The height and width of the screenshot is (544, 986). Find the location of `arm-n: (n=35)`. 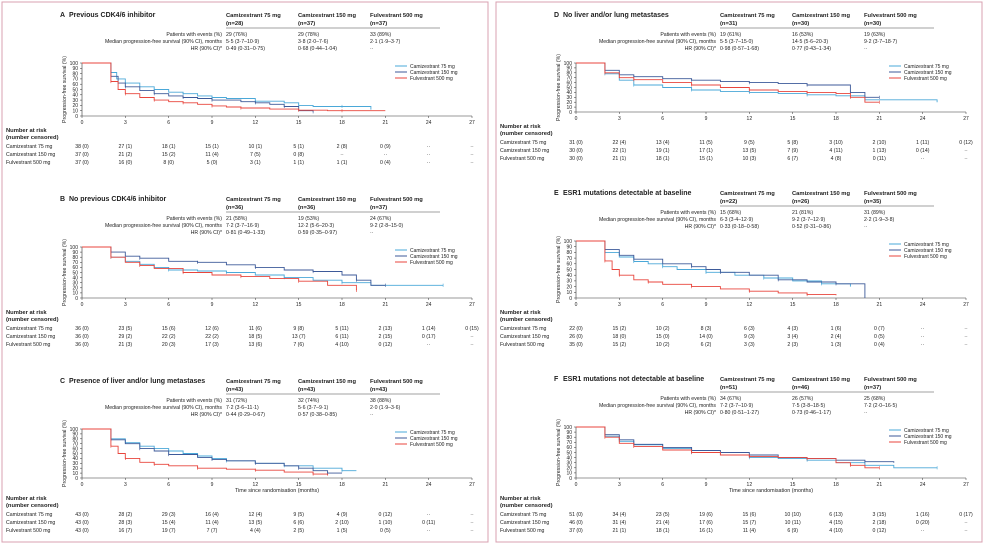

arm-n: (n=35) is located at coordinates (872, 202).